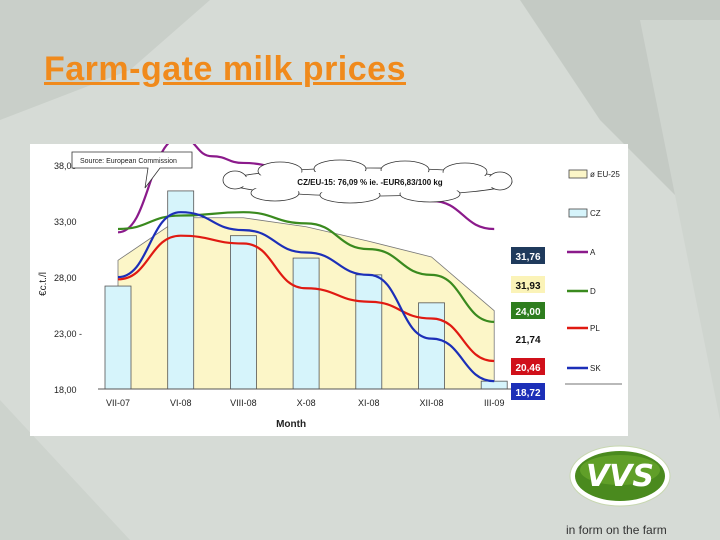 The width and height of the screenshot is (720, 540). What do you see at coordinates (118, 403) in the screenshot?
I see `x-tick-label: VII-07` at bounding box center [118, 403].